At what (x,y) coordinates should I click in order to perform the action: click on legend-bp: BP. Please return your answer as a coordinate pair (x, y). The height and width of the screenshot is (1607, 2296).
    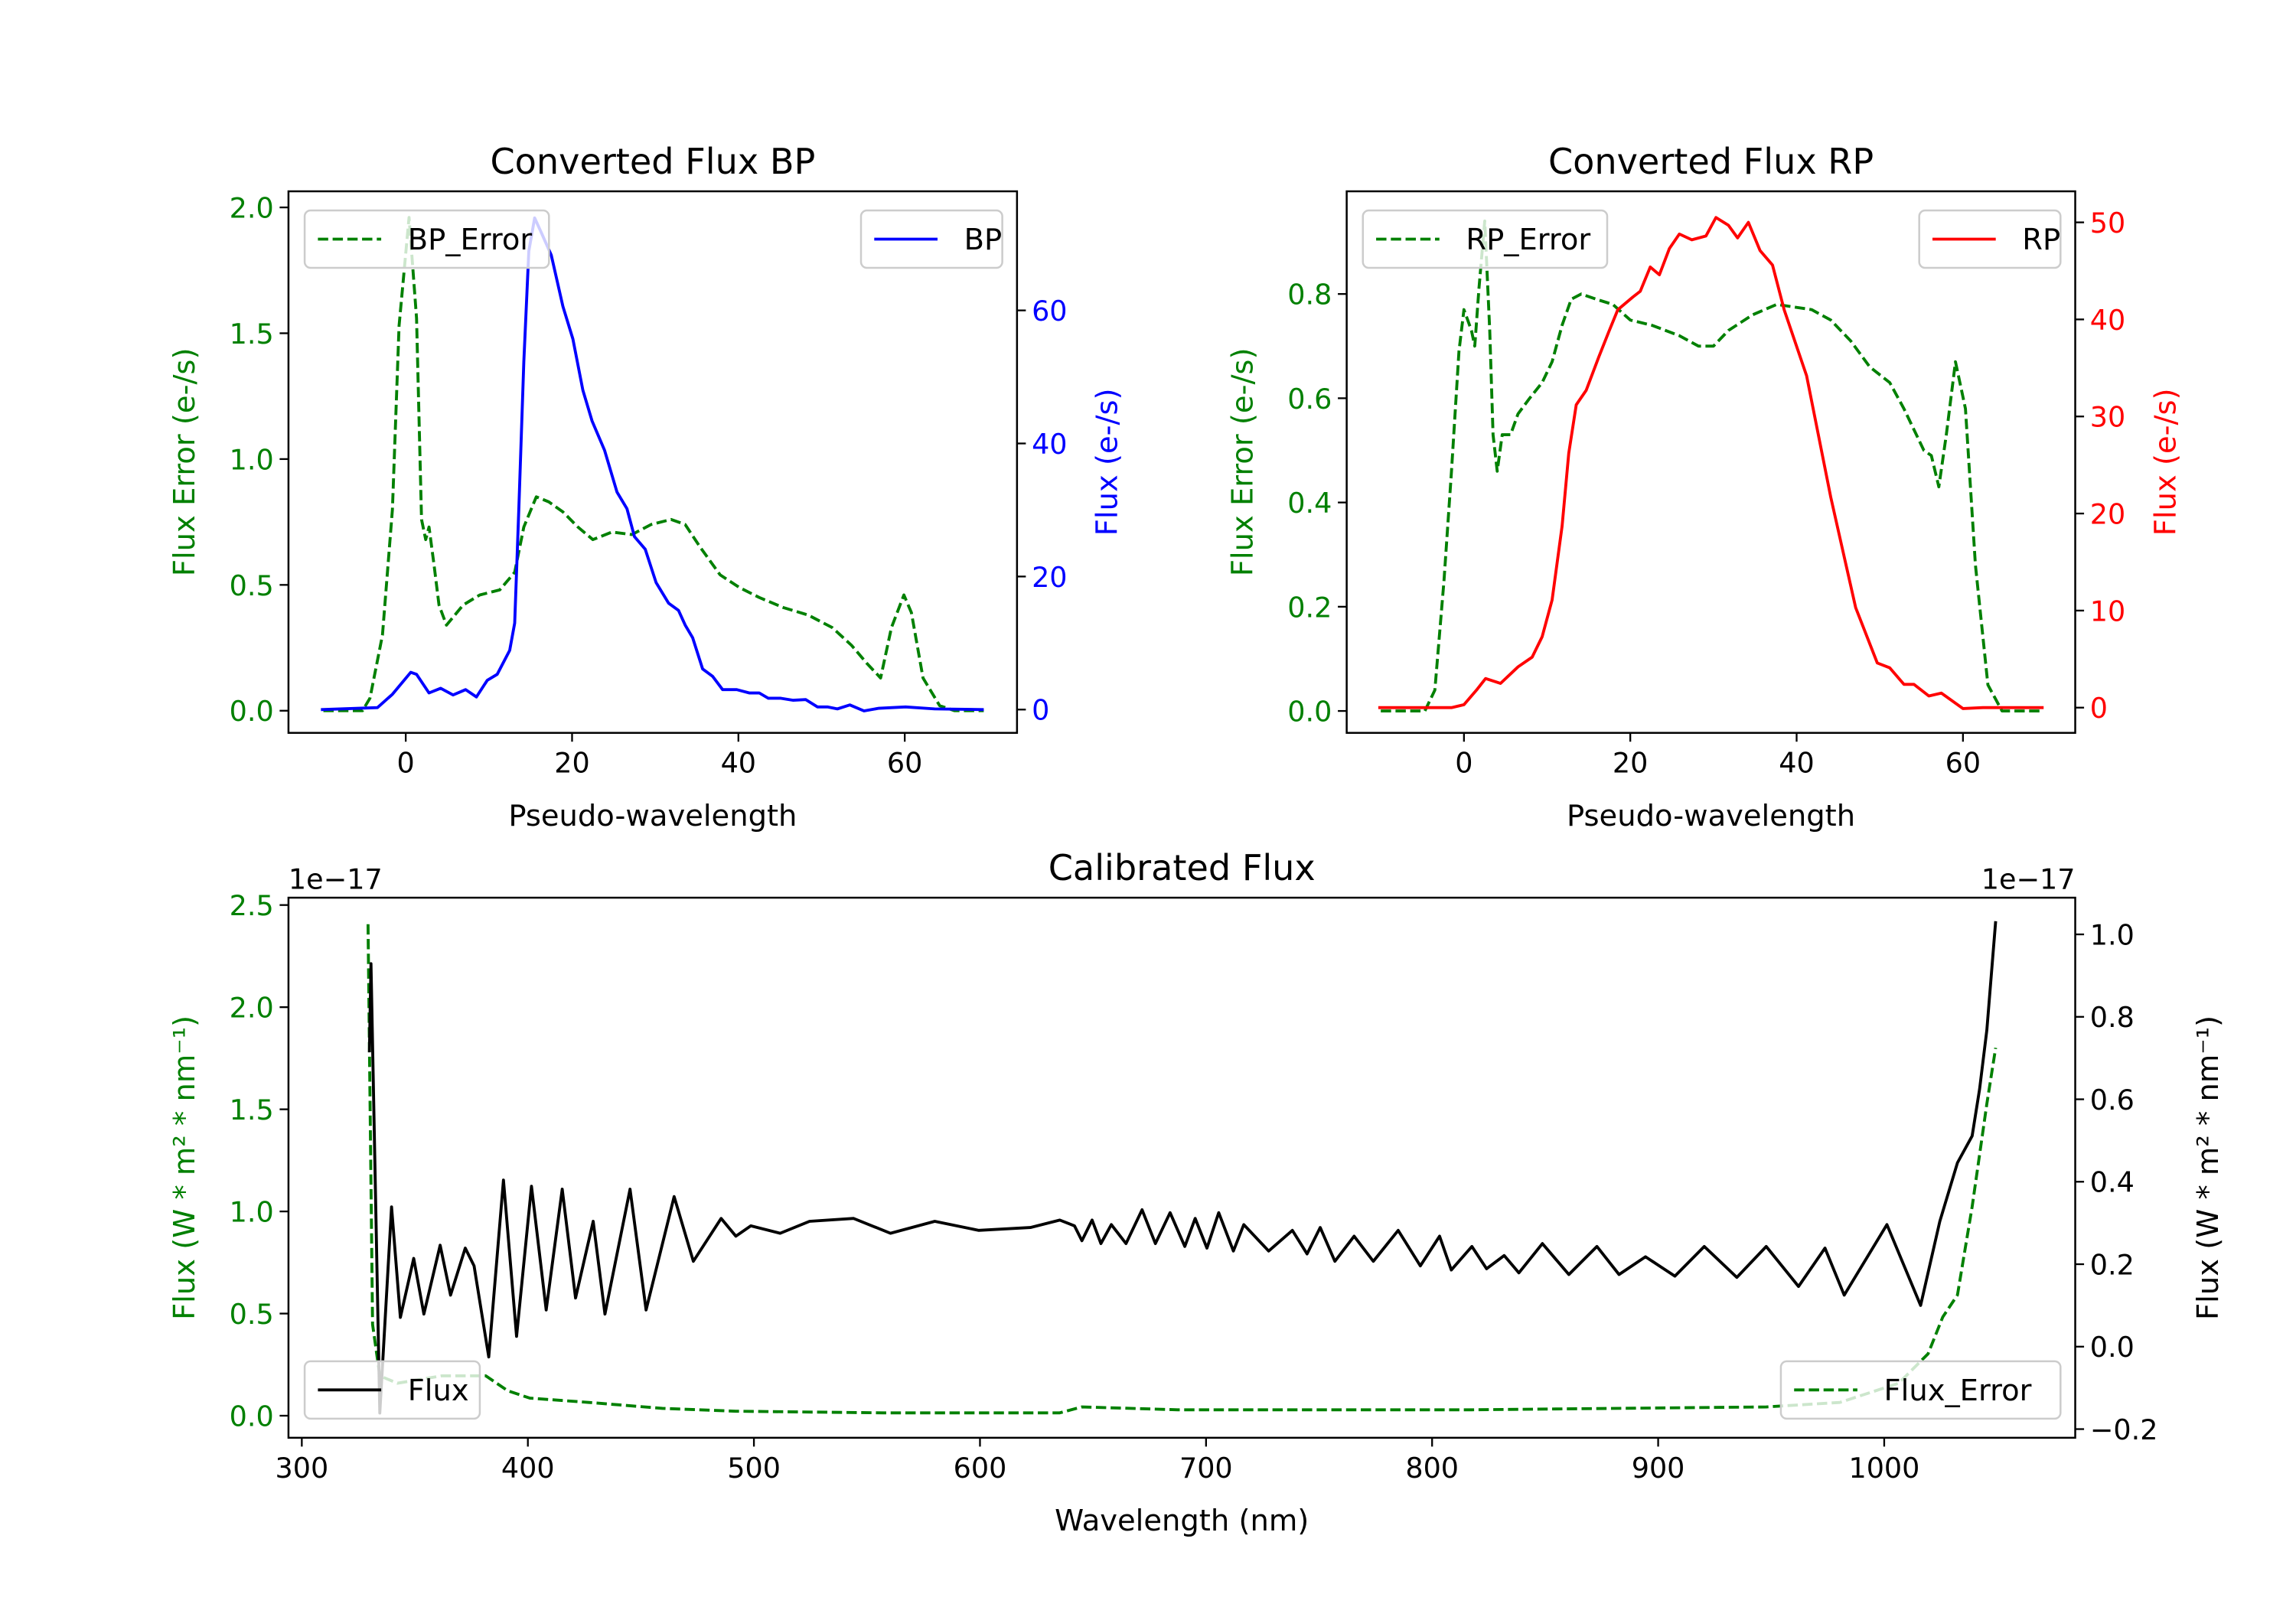
    Looking at the image, I should click on (931, 239).